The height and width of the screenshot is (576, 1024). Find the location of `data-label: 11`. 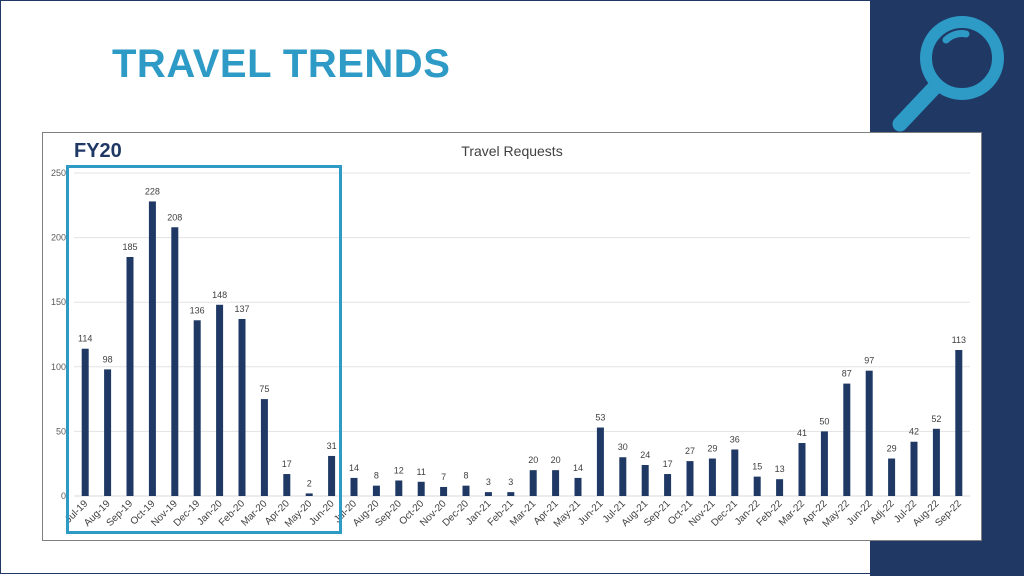

data-label: 11 is located at coordinates (421, 472).